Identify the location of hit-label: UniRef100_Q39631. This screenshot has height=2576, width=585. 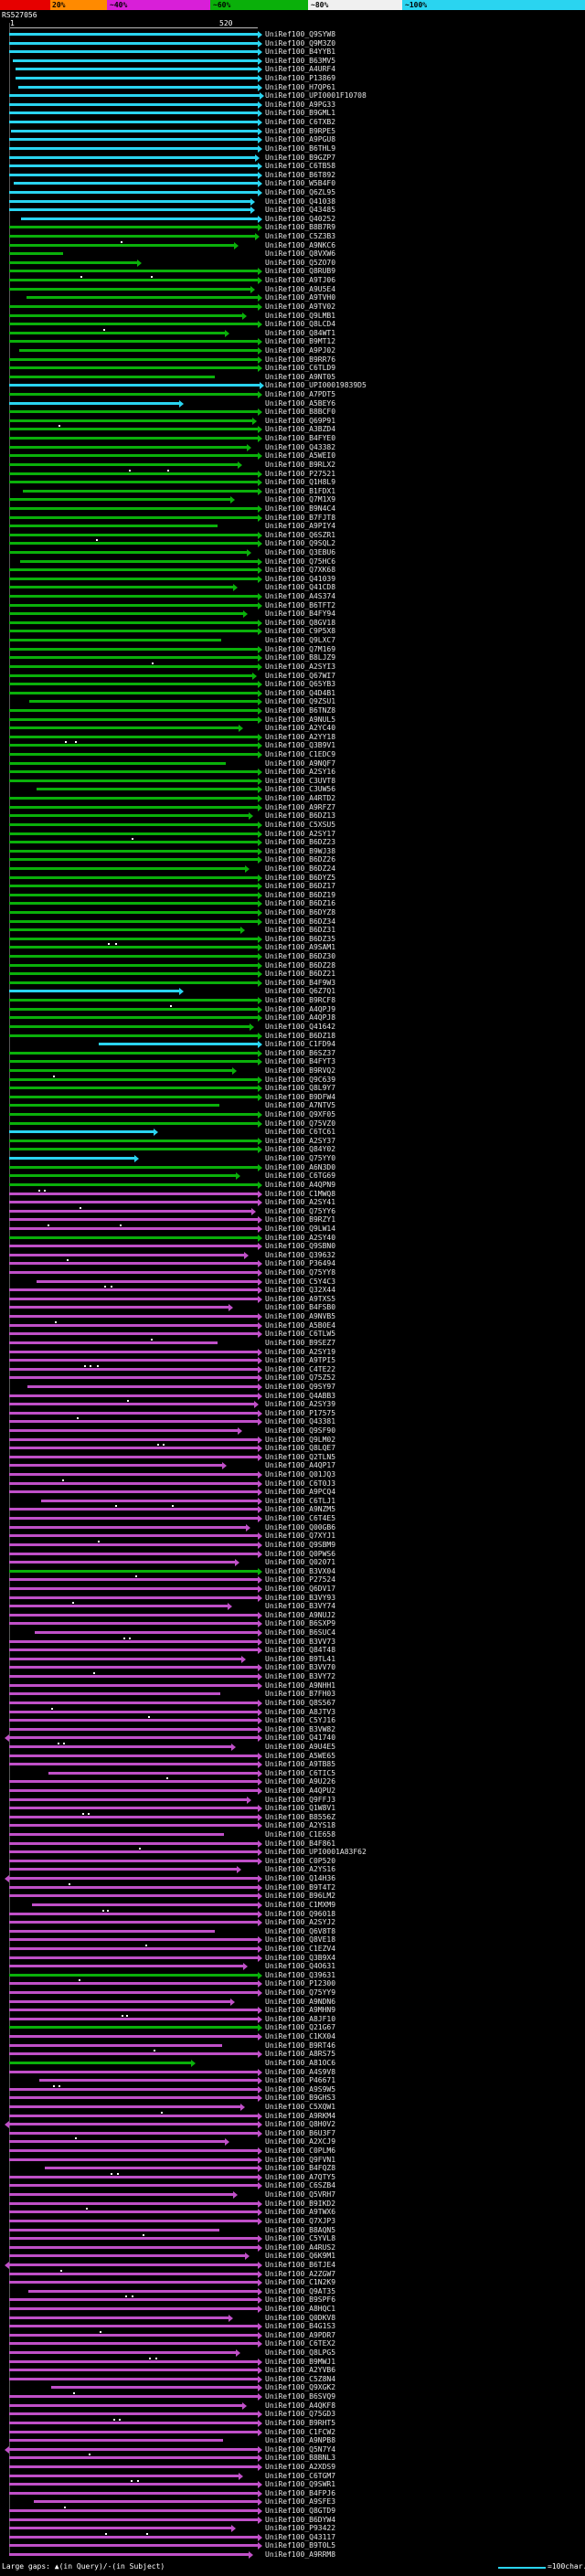
(300, 1974).